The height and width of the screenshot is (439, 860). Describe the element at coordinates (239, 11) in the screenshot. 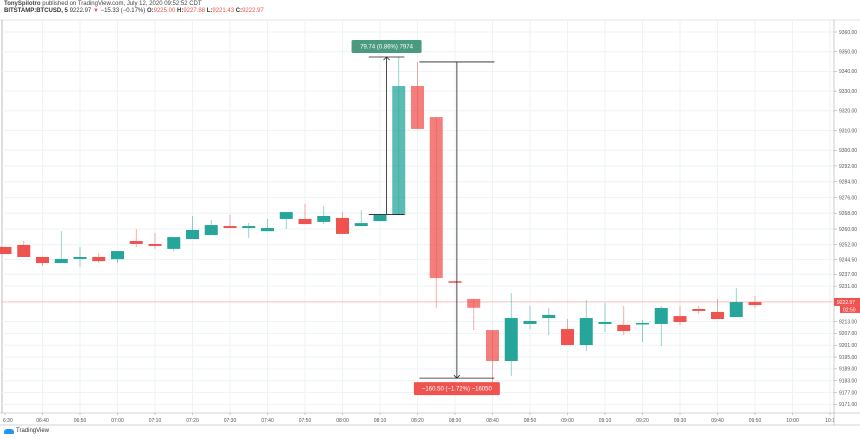

I see `close-label: C:` at that location.